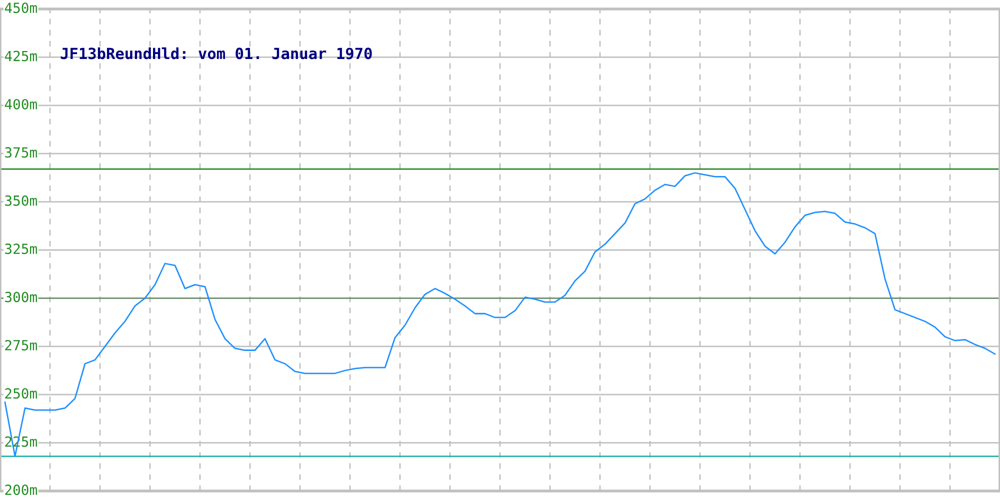 This screenshot has height=500, width=1000. Describe the element at coordinates (20, 8) in the screenshot. I see `y-tick-label: 450m` at that location.